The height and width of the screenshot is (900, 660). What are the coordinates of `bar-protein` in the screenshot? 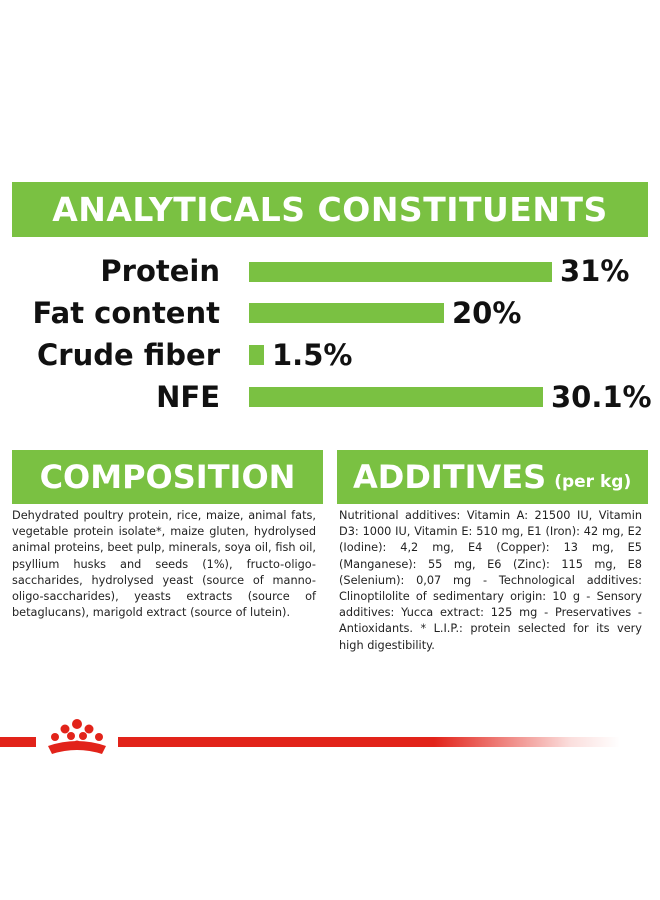 It's located at (400, 272).